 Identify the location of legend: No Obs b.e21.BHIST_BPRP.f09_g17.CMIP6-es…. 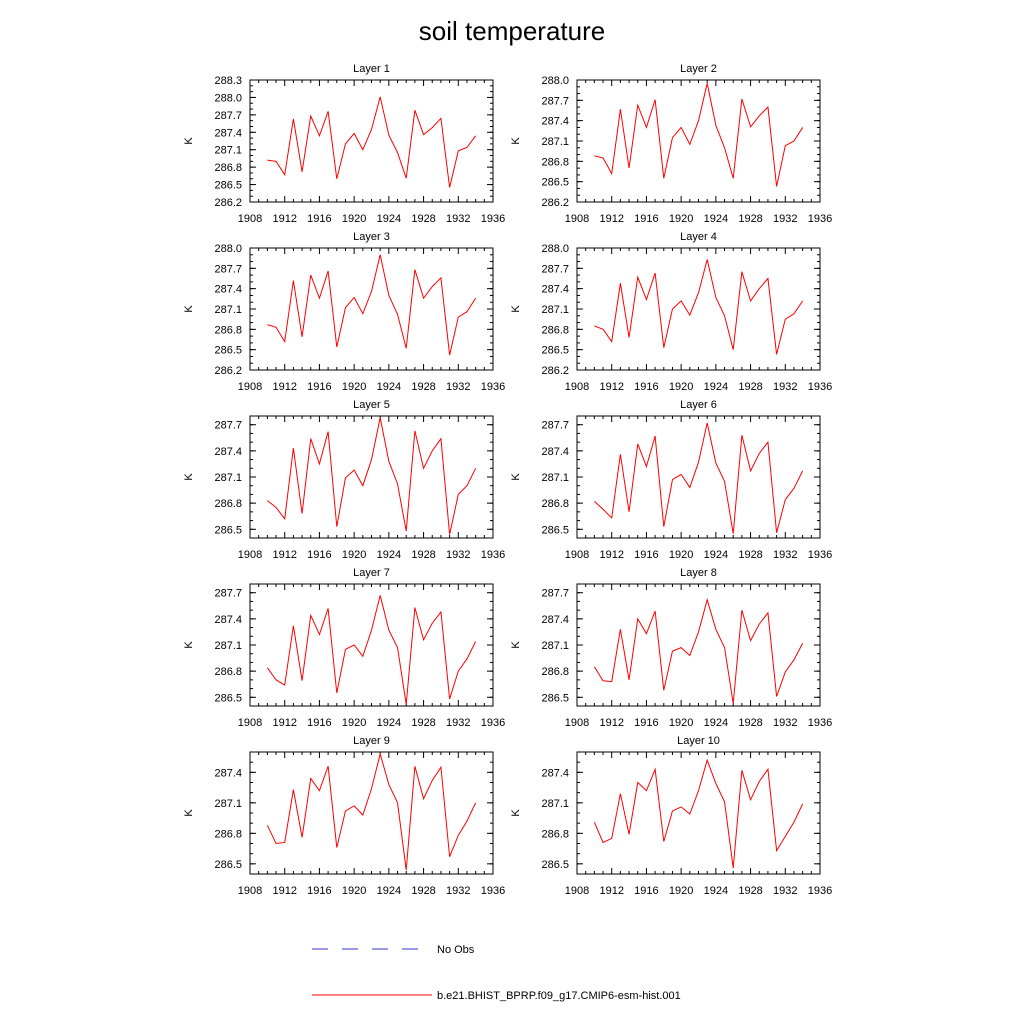
(496, 973).